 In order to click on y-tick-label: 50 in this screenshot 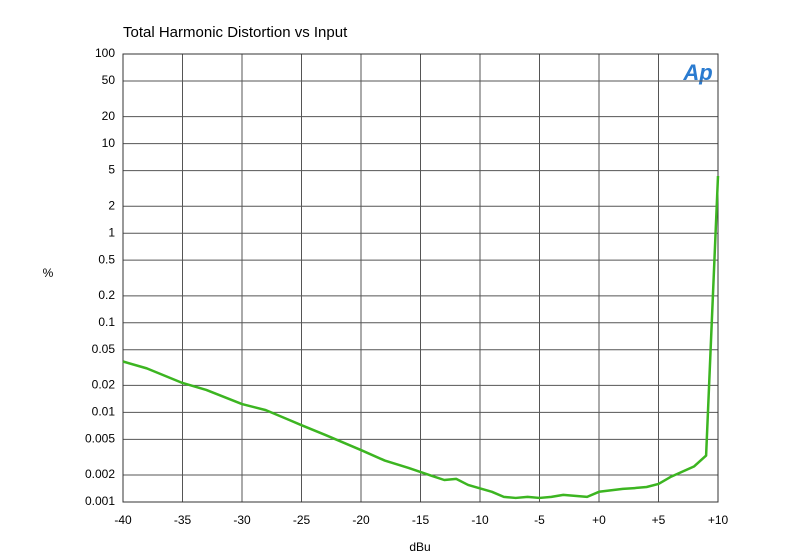, I will do `click(109, 80)`.